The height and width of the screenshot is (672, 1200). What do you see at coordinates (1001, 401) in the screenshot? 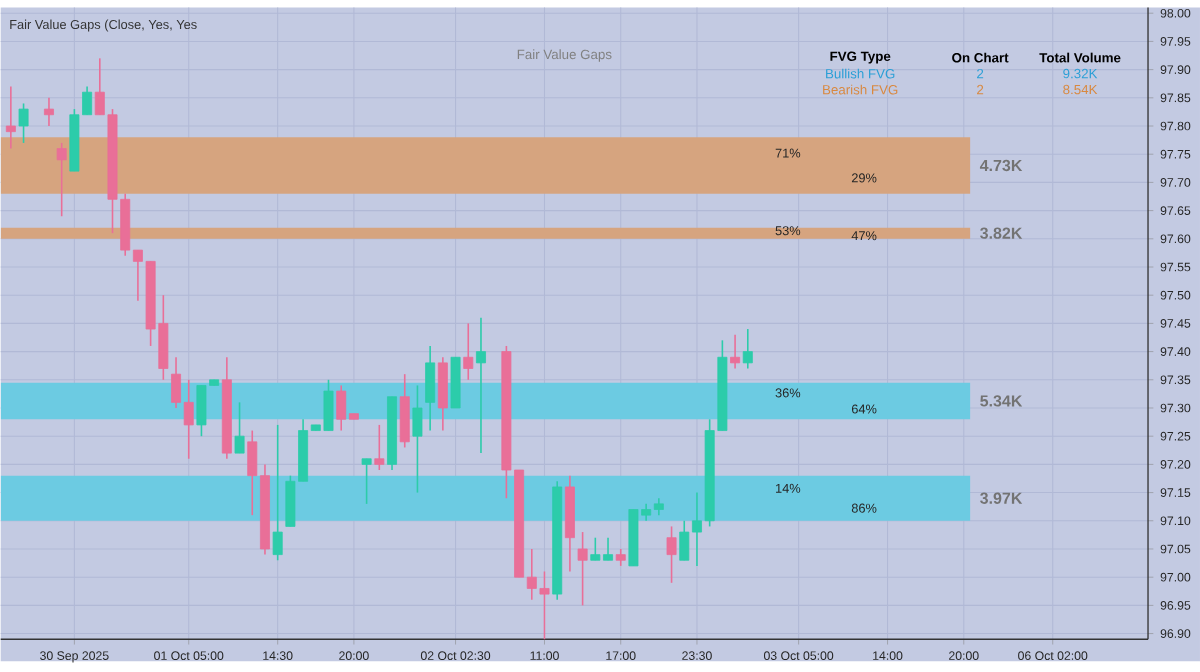
I see `band-label: 5.34K` at bounding box center [1001, 401].